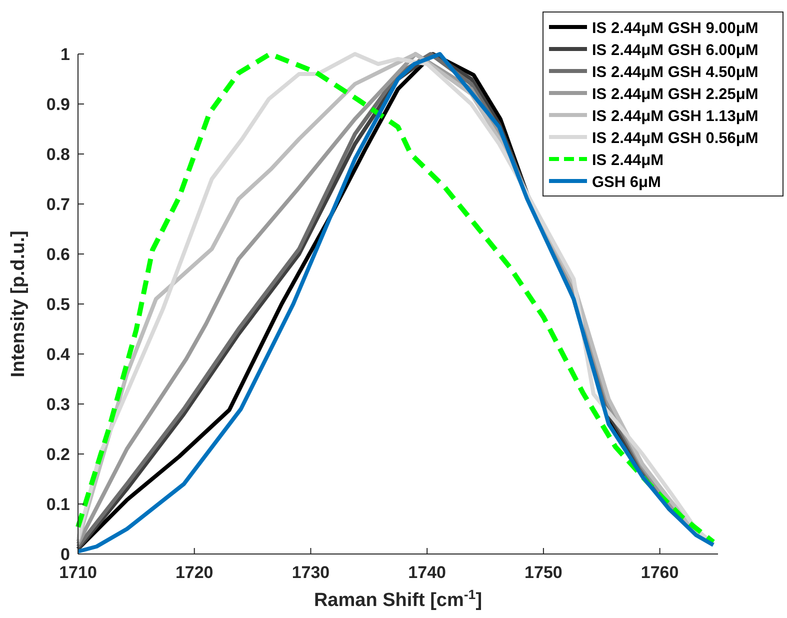 This screenshot has width=787, height=618. I want to click on y-tick-label: 0.9, so click(58, 104).